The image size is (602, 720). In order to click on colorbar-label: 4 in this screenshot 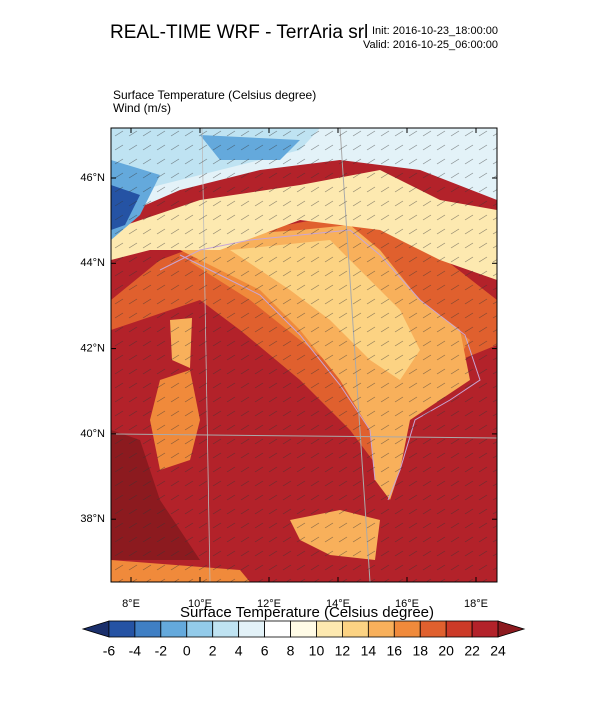, I will do `click(239, 651)`.